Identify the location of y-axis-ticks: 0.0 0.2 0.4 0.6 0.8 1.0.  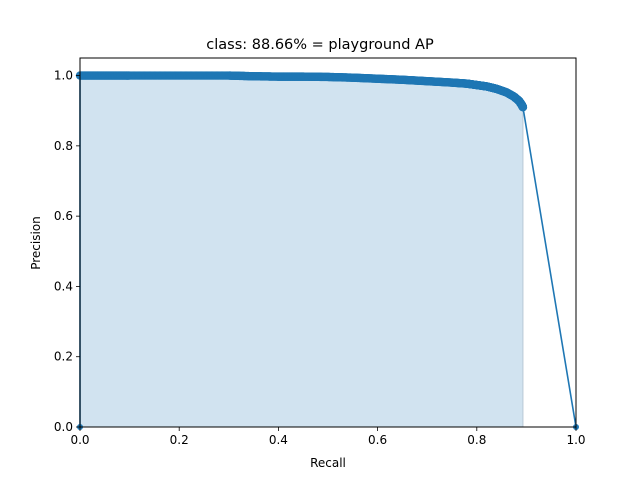
(67, 251).